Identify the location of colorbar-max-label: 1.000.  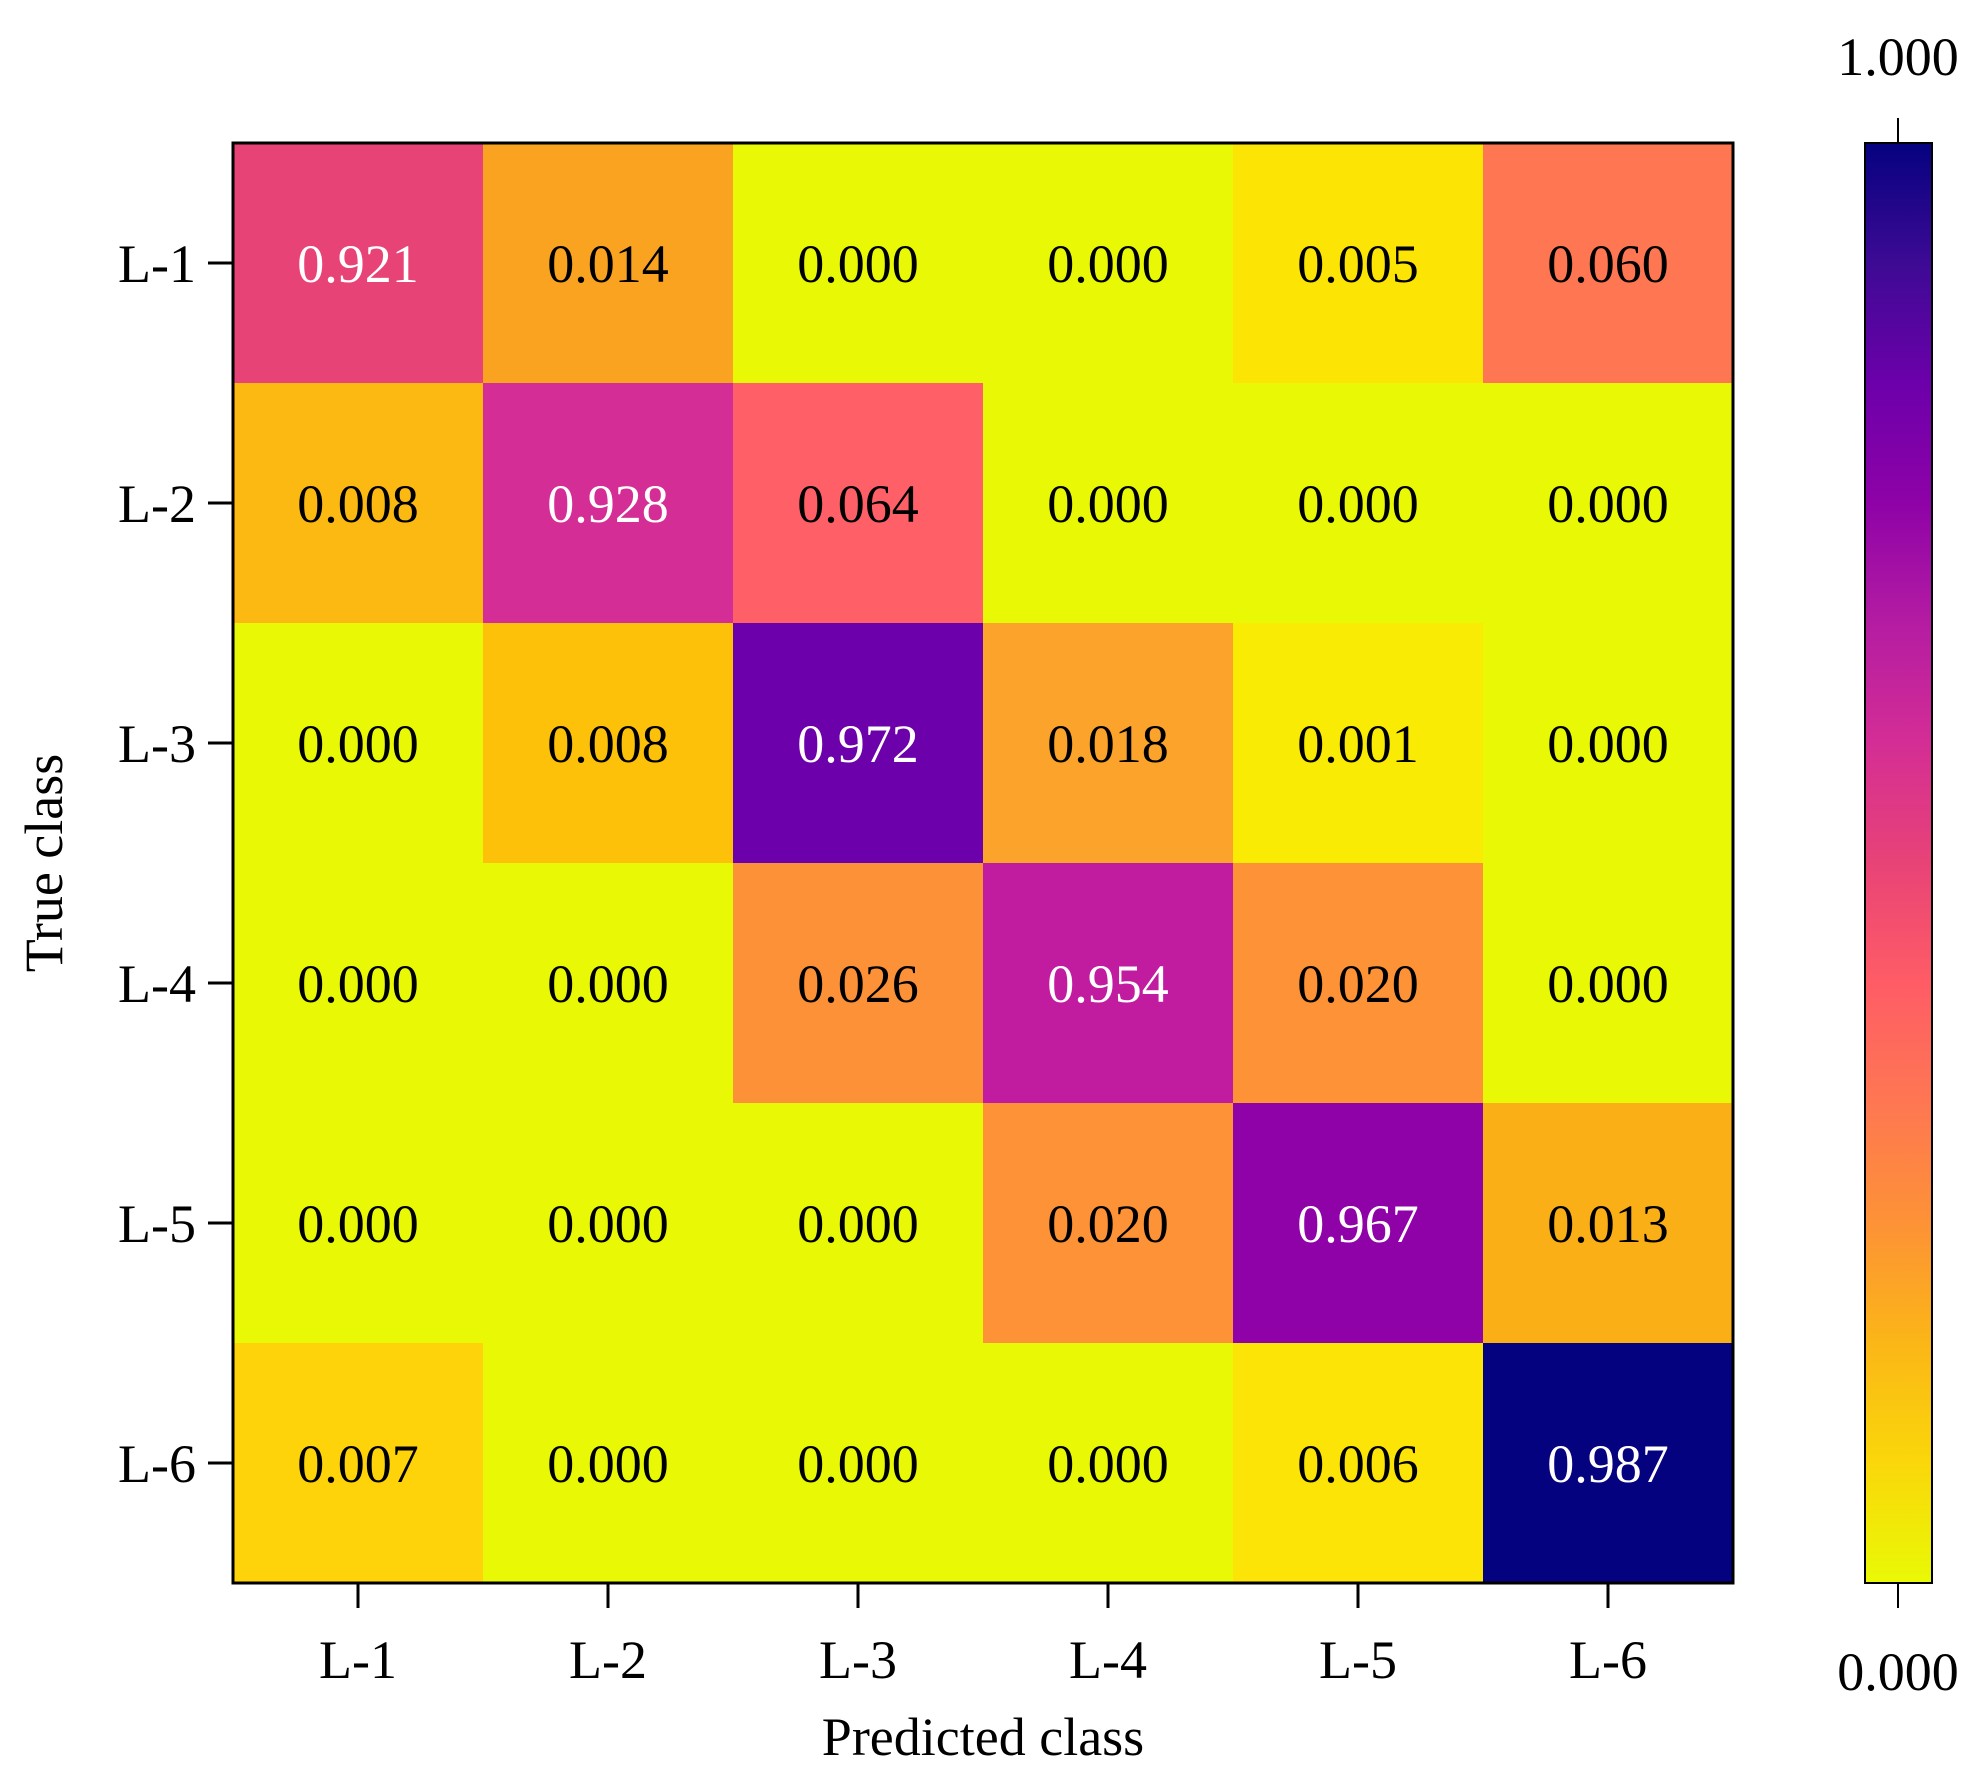
(1898, 57).